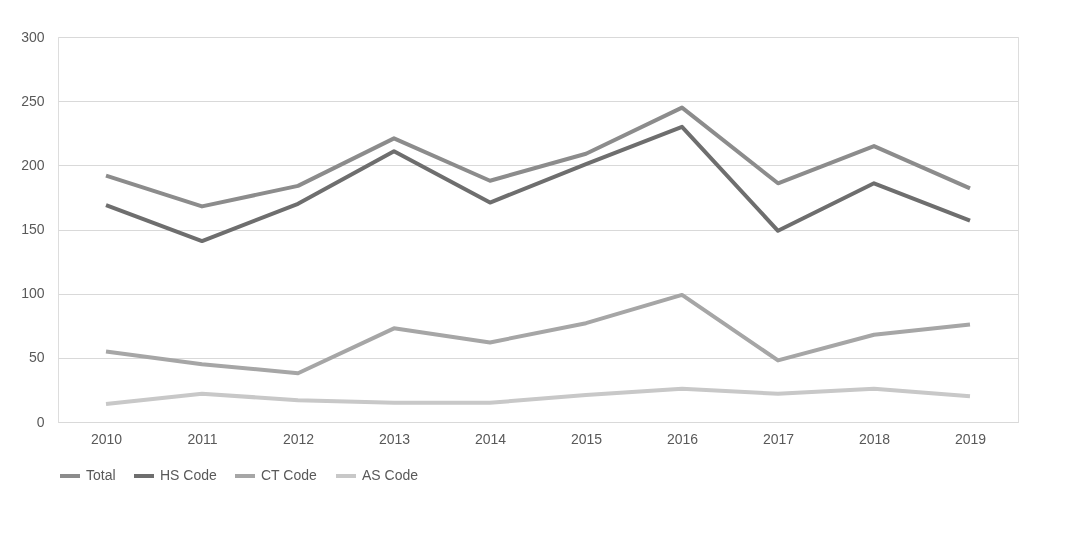 This screenshot has width=1075, height=533. Describe the element at coordinates (394, 438) in the screenshot. I see `x-tick-label: 2013` at that location.